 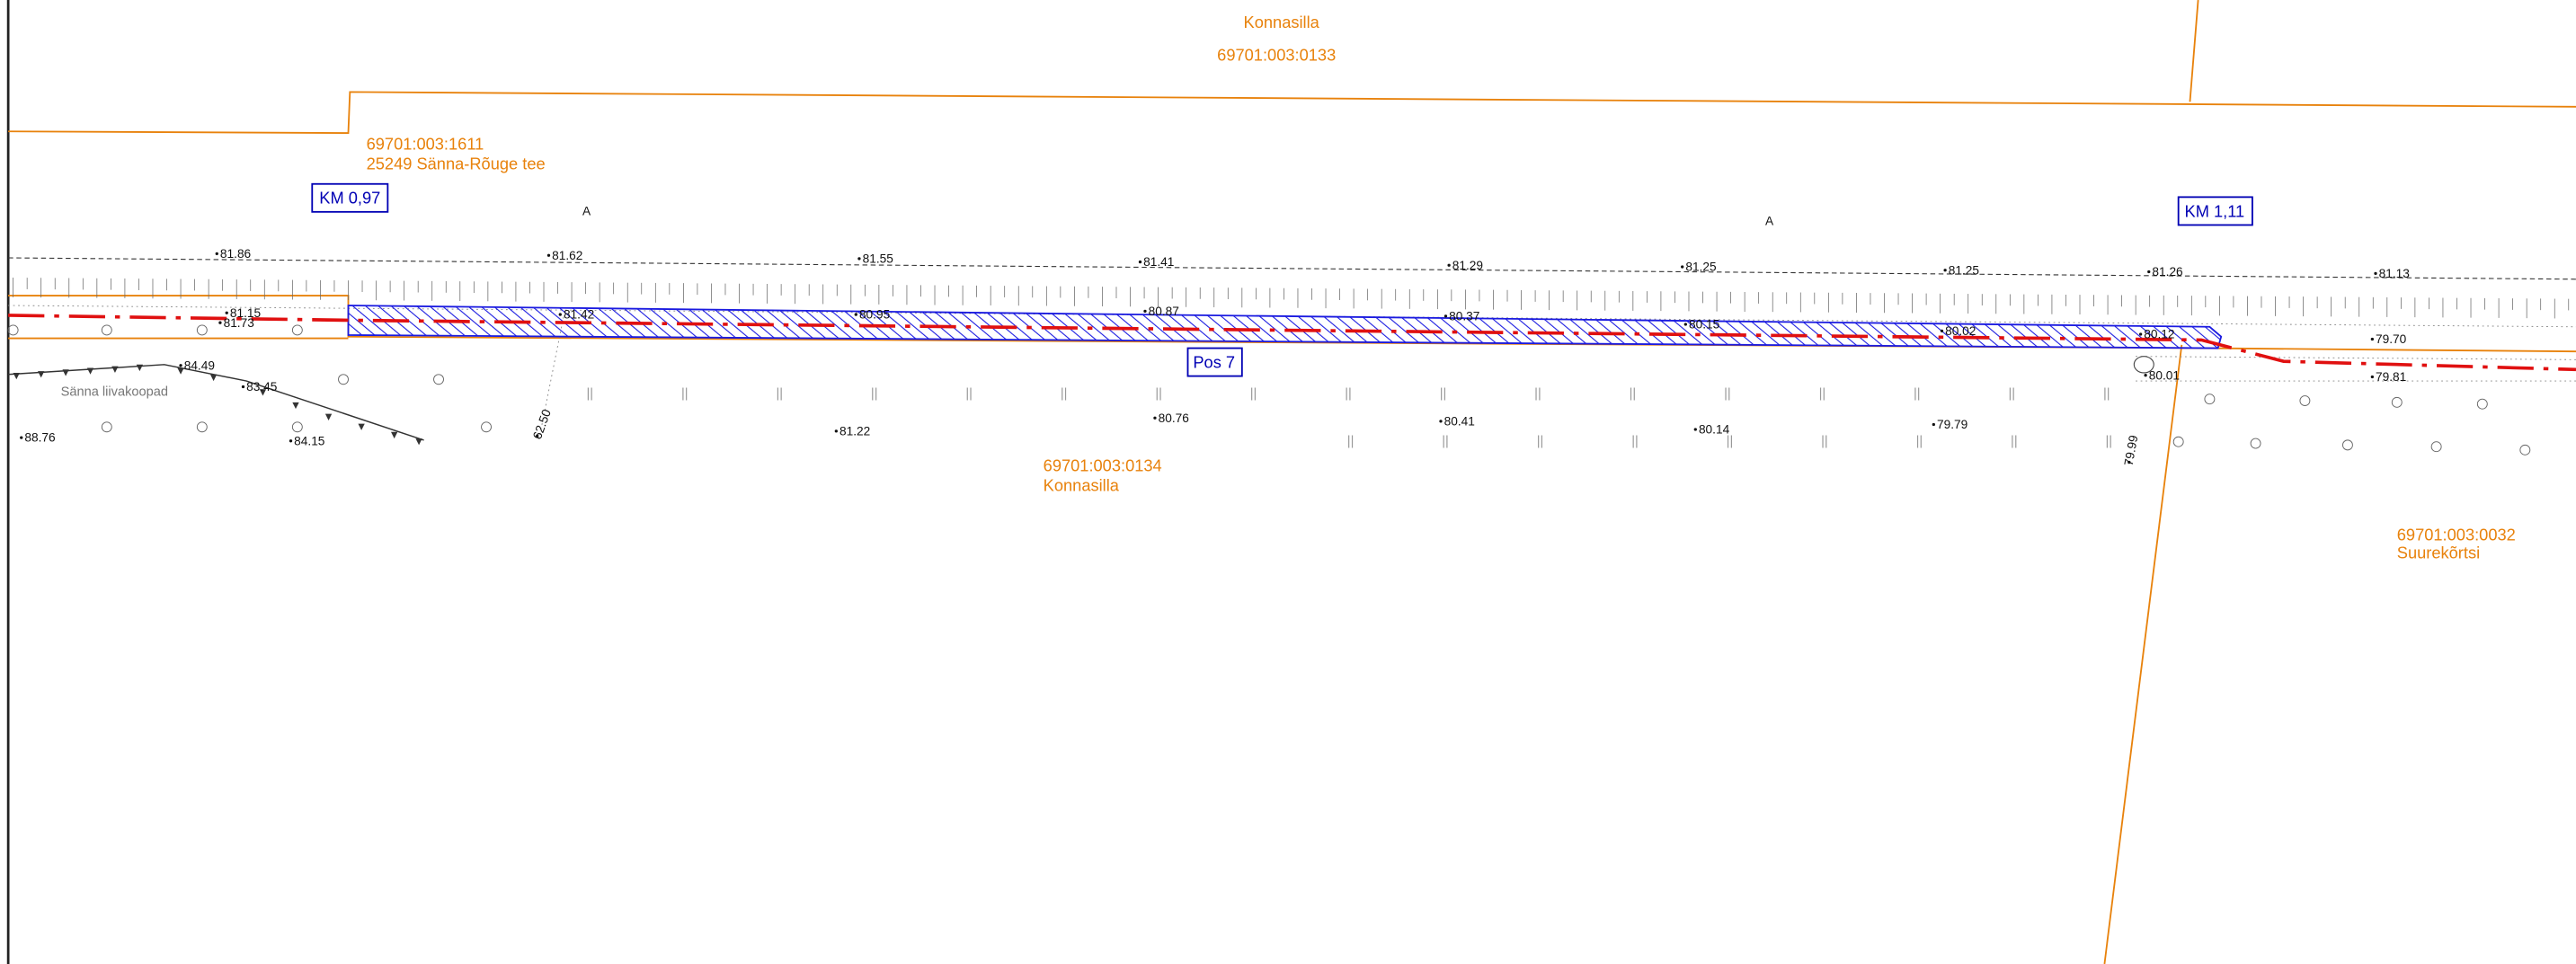 What do you see at coordinates (1960, 331) in the screenshot?
I see `elevation-label: 80.02` at bounding box center [1960, 331].